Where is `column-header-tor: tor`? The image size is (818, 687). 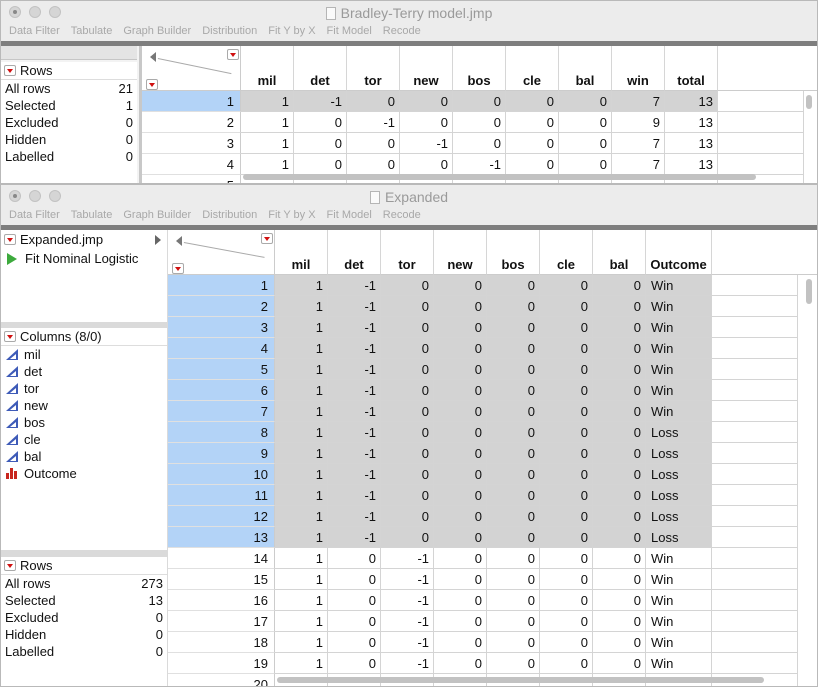
column-header-tor: tor is located at coordinates (373, 68).